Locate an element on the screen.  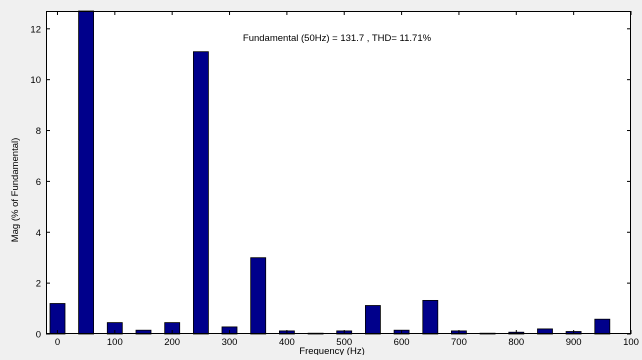
x-tick-label: 600 is located at coordinates (402, 342).